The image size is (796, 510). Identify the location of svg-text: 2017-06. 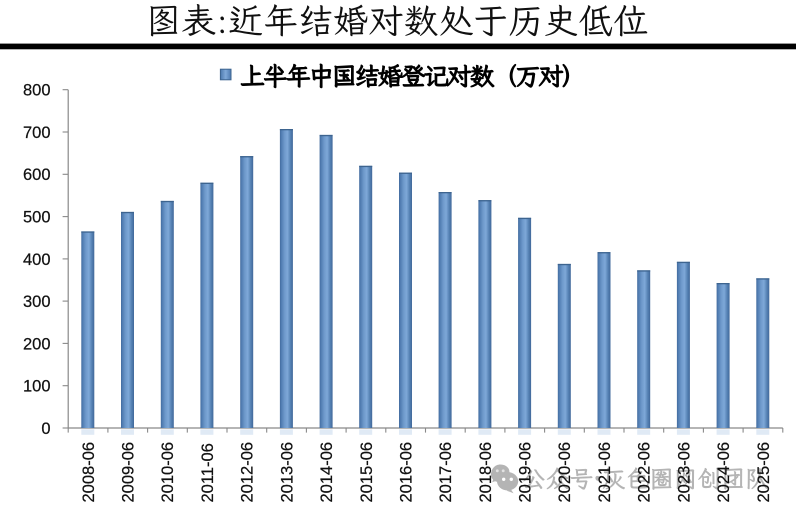
(446, 472).